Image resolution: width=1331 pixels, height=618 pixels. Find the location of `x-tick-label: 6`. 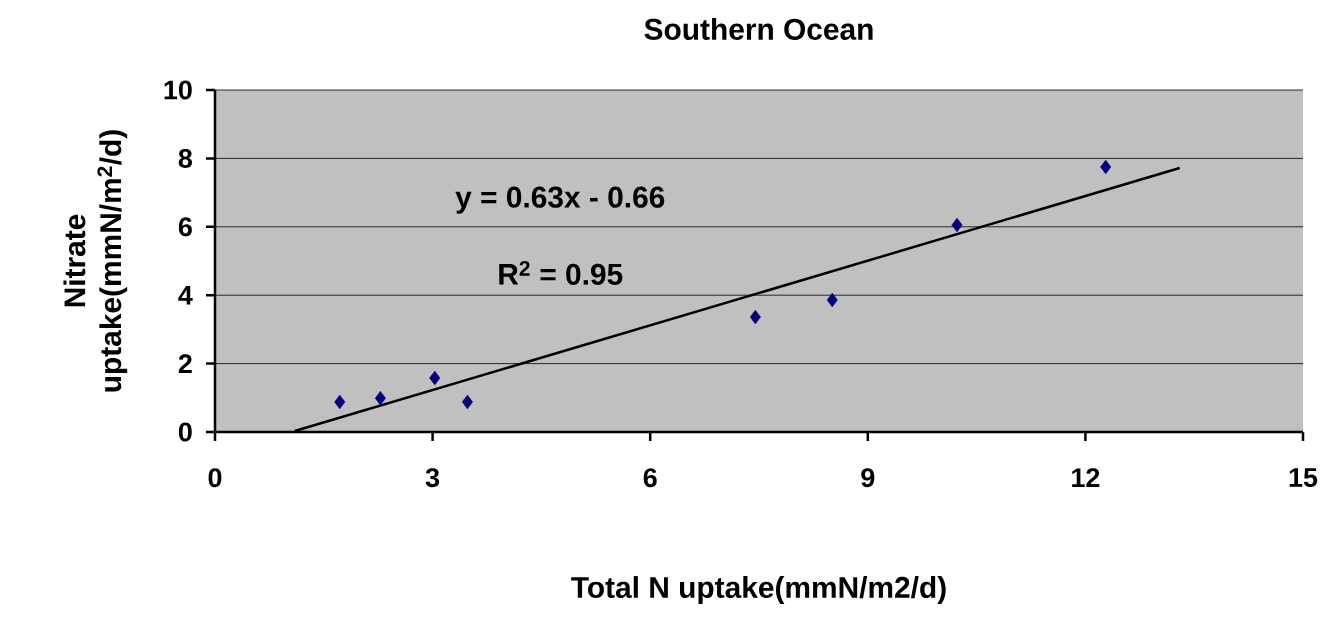

x-tick-label: 6 is located at coordinates (650, 478).